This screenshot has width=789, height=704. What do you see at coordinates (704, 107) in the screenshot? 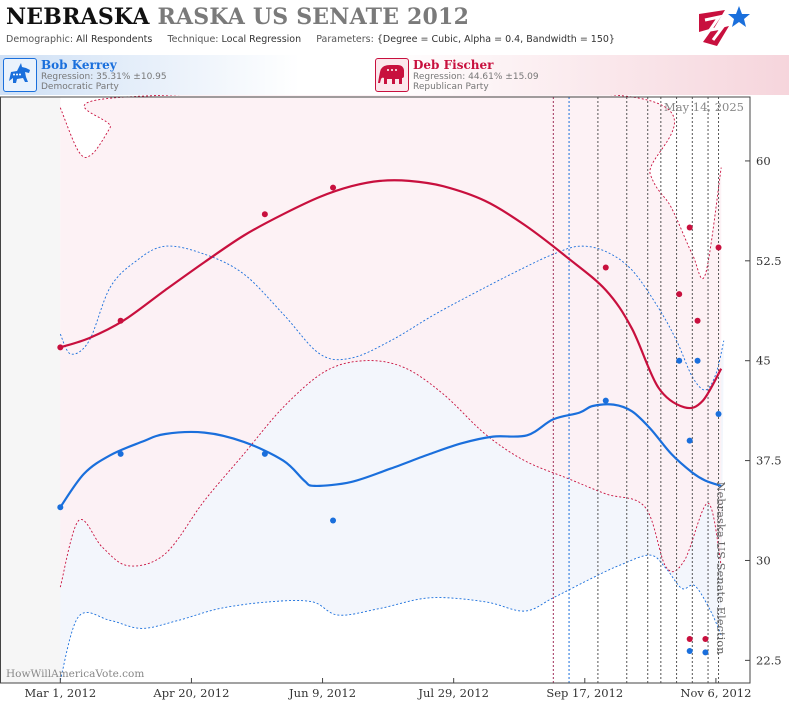
I see `date-stamp: May 14, 2025` at bounding box center [704, 107].